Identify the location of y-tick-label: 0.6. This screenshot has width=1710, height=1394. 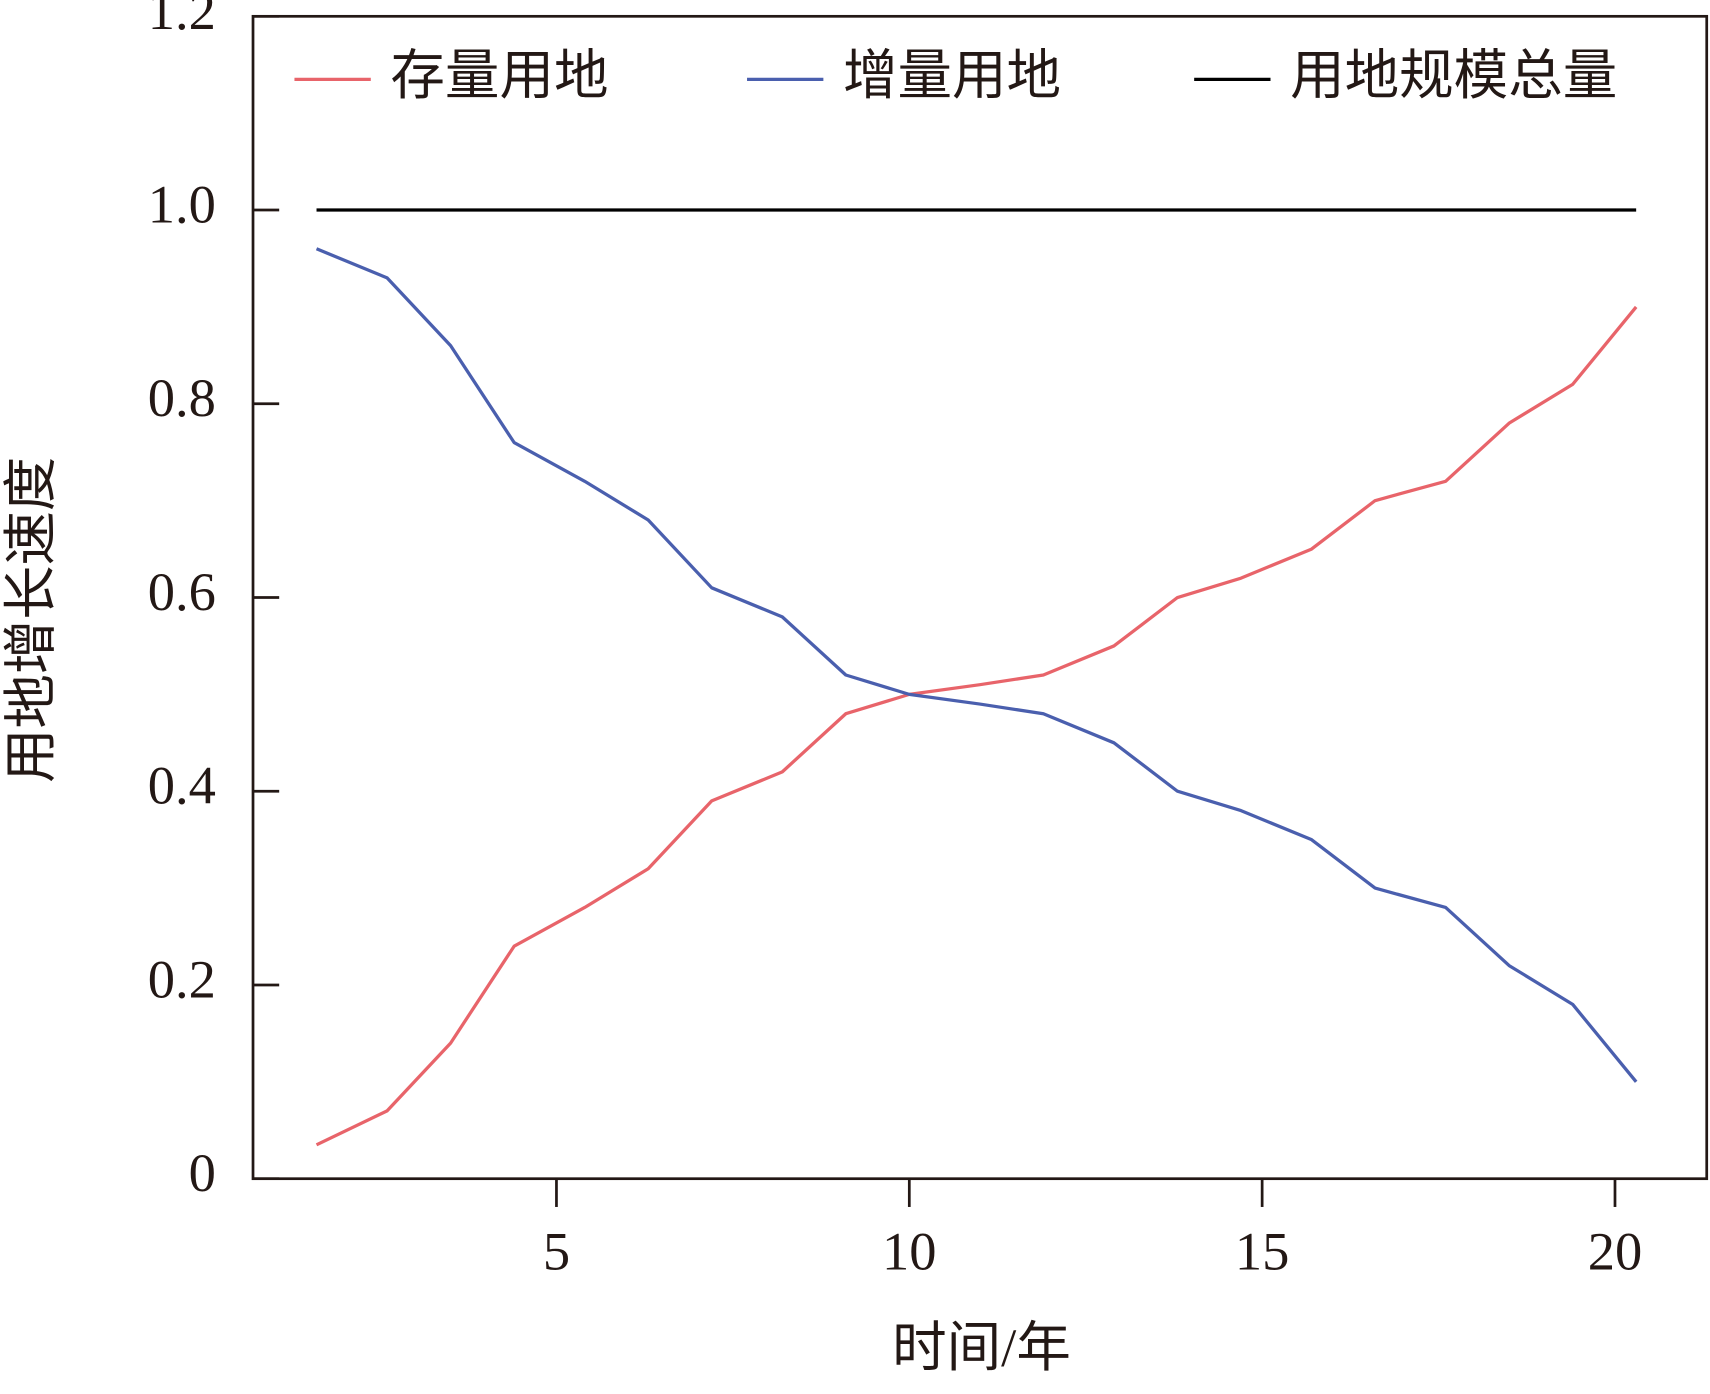
(182, 591).